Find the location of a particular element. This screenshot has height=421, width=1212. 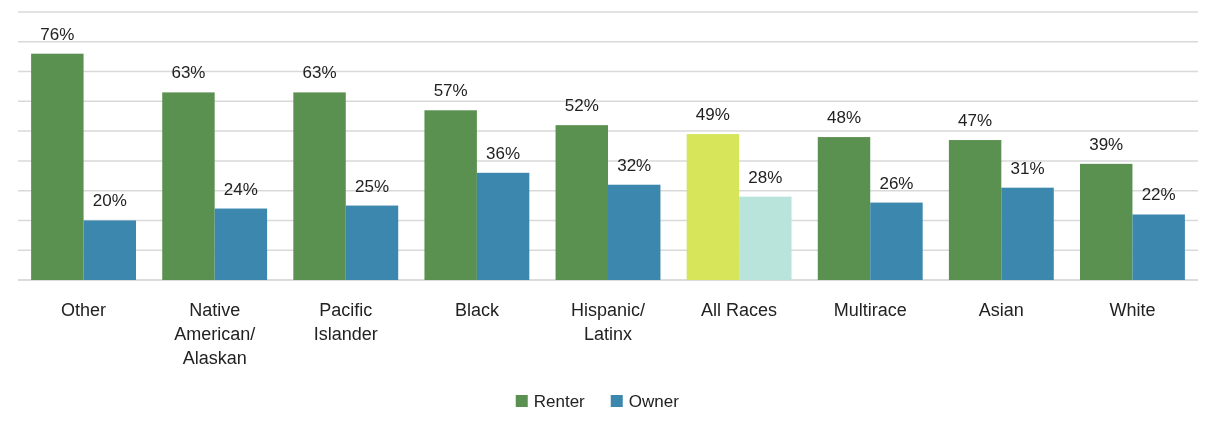

data-label: 28% is located at coordinates (765, 177).